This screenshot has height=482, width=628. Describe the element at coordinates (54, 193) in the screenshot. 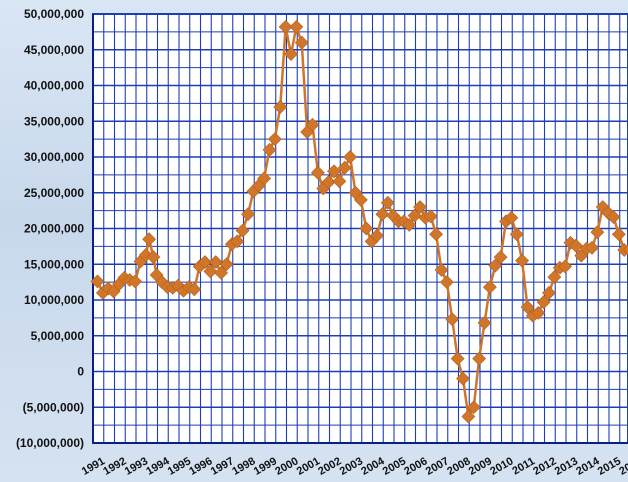

I see `y-tick-label: 25,000,000` at that location.